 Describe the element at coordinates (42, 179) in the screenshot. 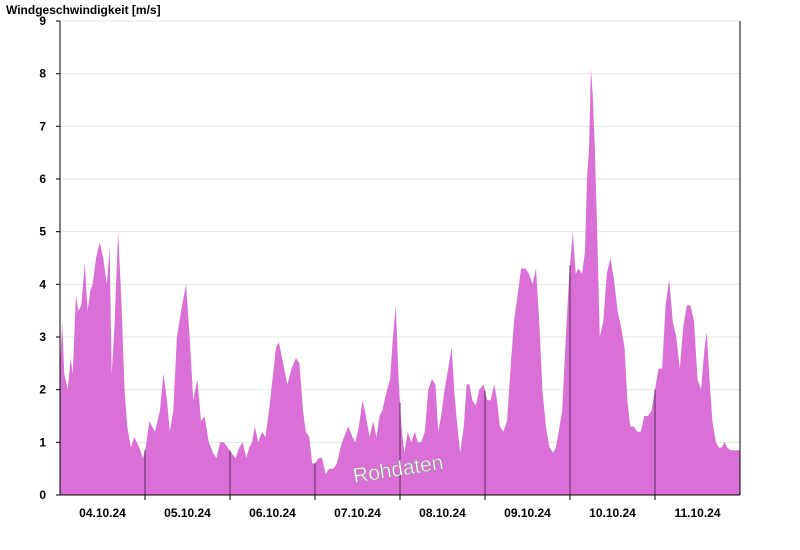

I see `y-tick-label-6: 6` at that location.